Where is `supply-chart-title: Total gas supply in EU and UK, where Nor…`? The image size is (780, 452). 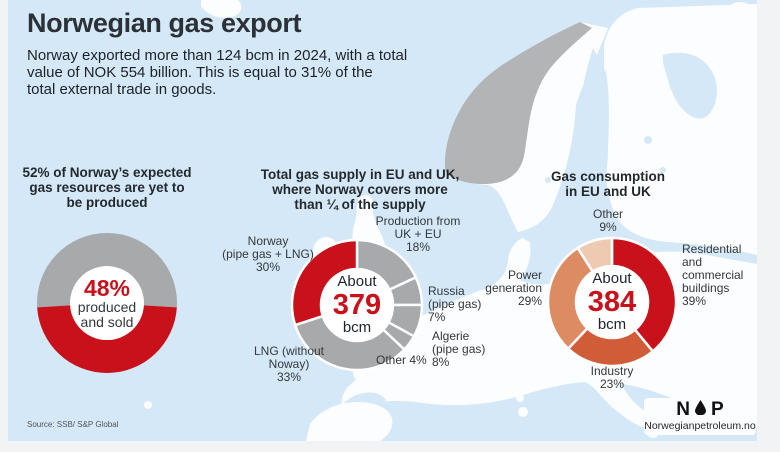 supply-chart-title: Total gas supply in EU and UK, where Nor… is located at coordinates (360, 189).